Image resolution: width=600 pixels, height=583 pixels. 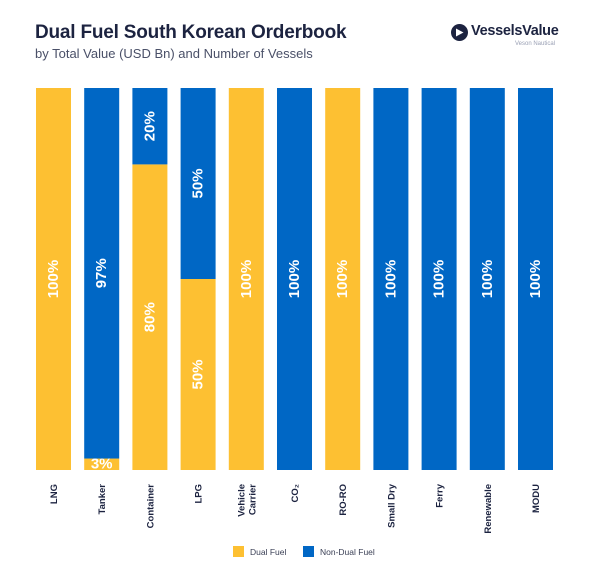 I want to click on data-label-tanker-non-dual-fuel: 97%, so click(x=101, y=273).